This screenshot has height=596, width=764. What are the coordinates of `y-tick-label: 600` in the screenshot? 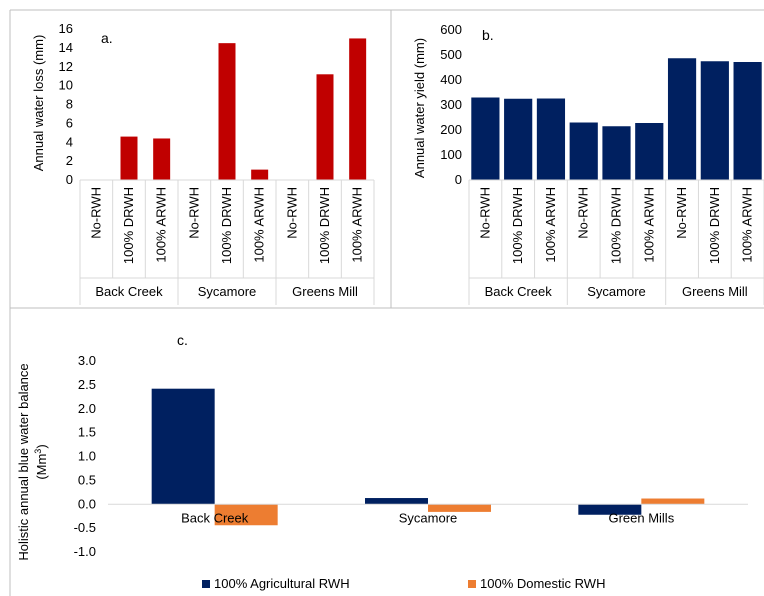 It's located at (451, 29).